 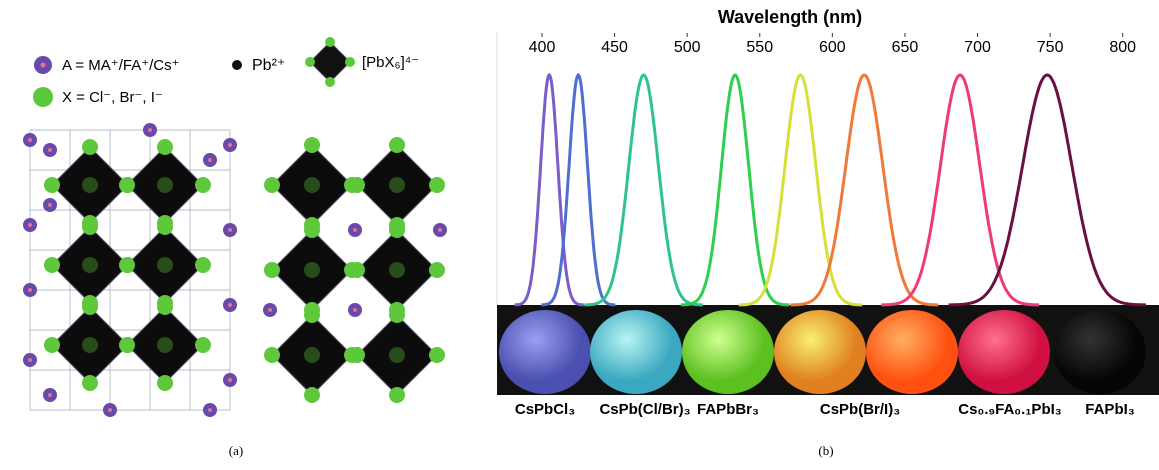 I want to click on sample-label: Cs₀.₉FA₀.₁PbI₃, so click(x=1009, y=409).